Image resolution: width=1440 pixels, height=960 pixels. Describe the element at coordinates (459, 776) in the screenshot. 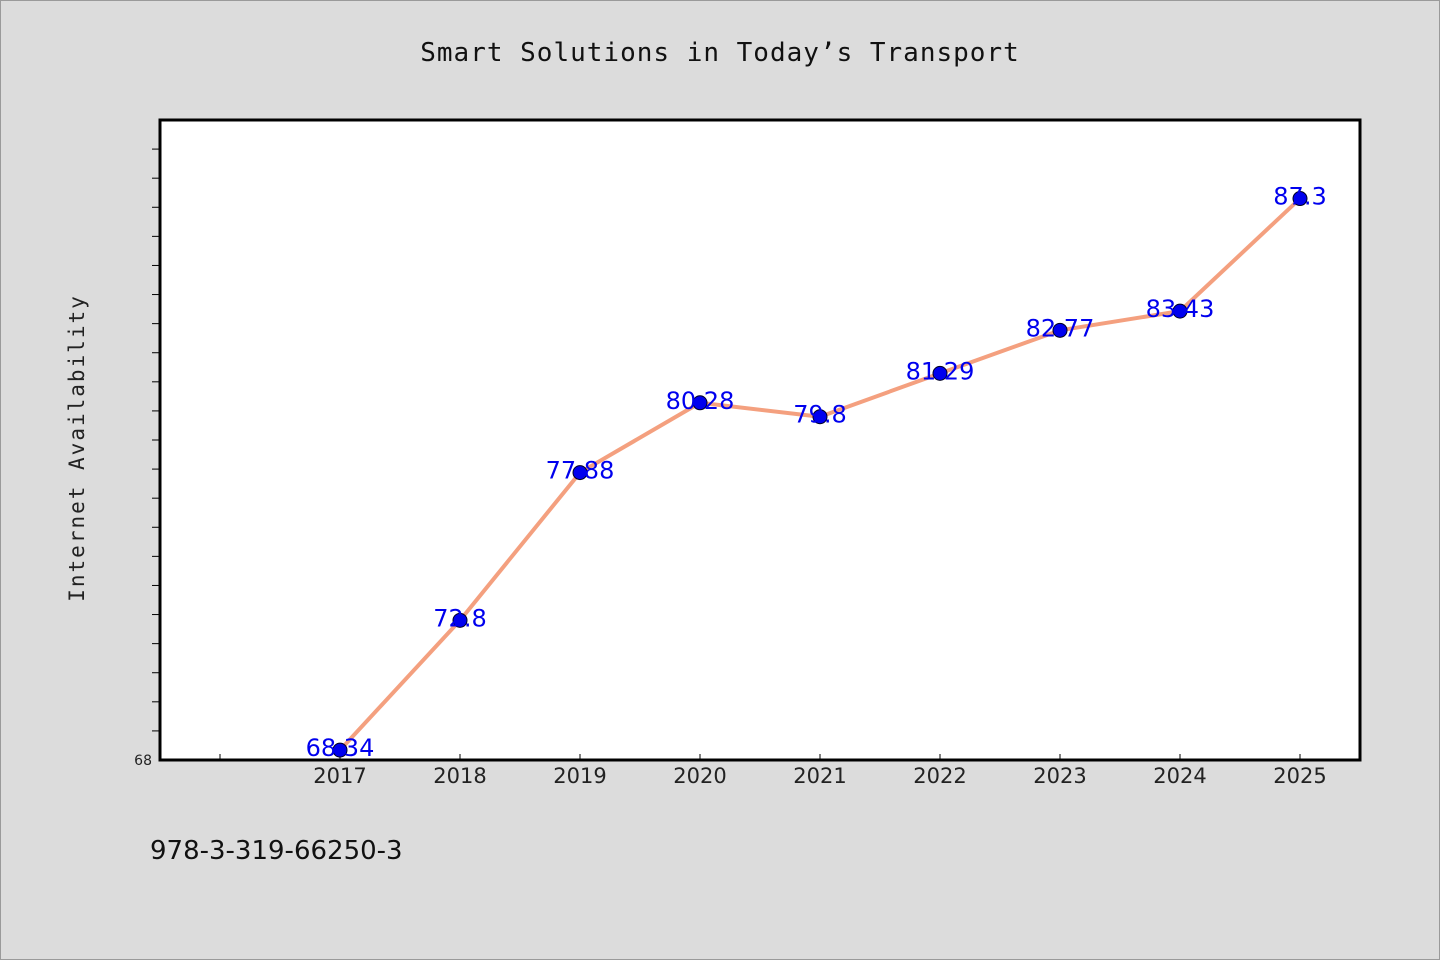

I see `x-tick-label: 2018` at that location.